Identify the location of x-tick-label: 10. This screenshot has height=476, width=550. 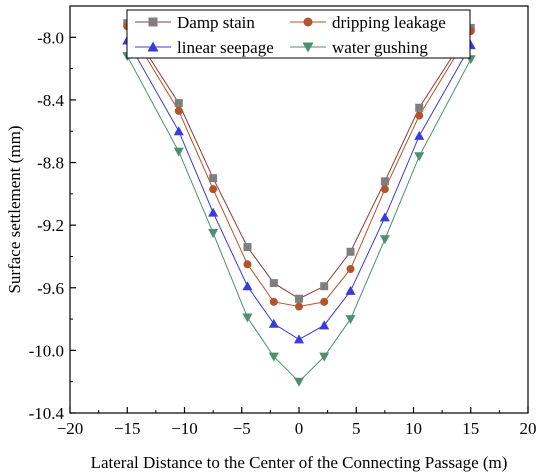
(413, 428).